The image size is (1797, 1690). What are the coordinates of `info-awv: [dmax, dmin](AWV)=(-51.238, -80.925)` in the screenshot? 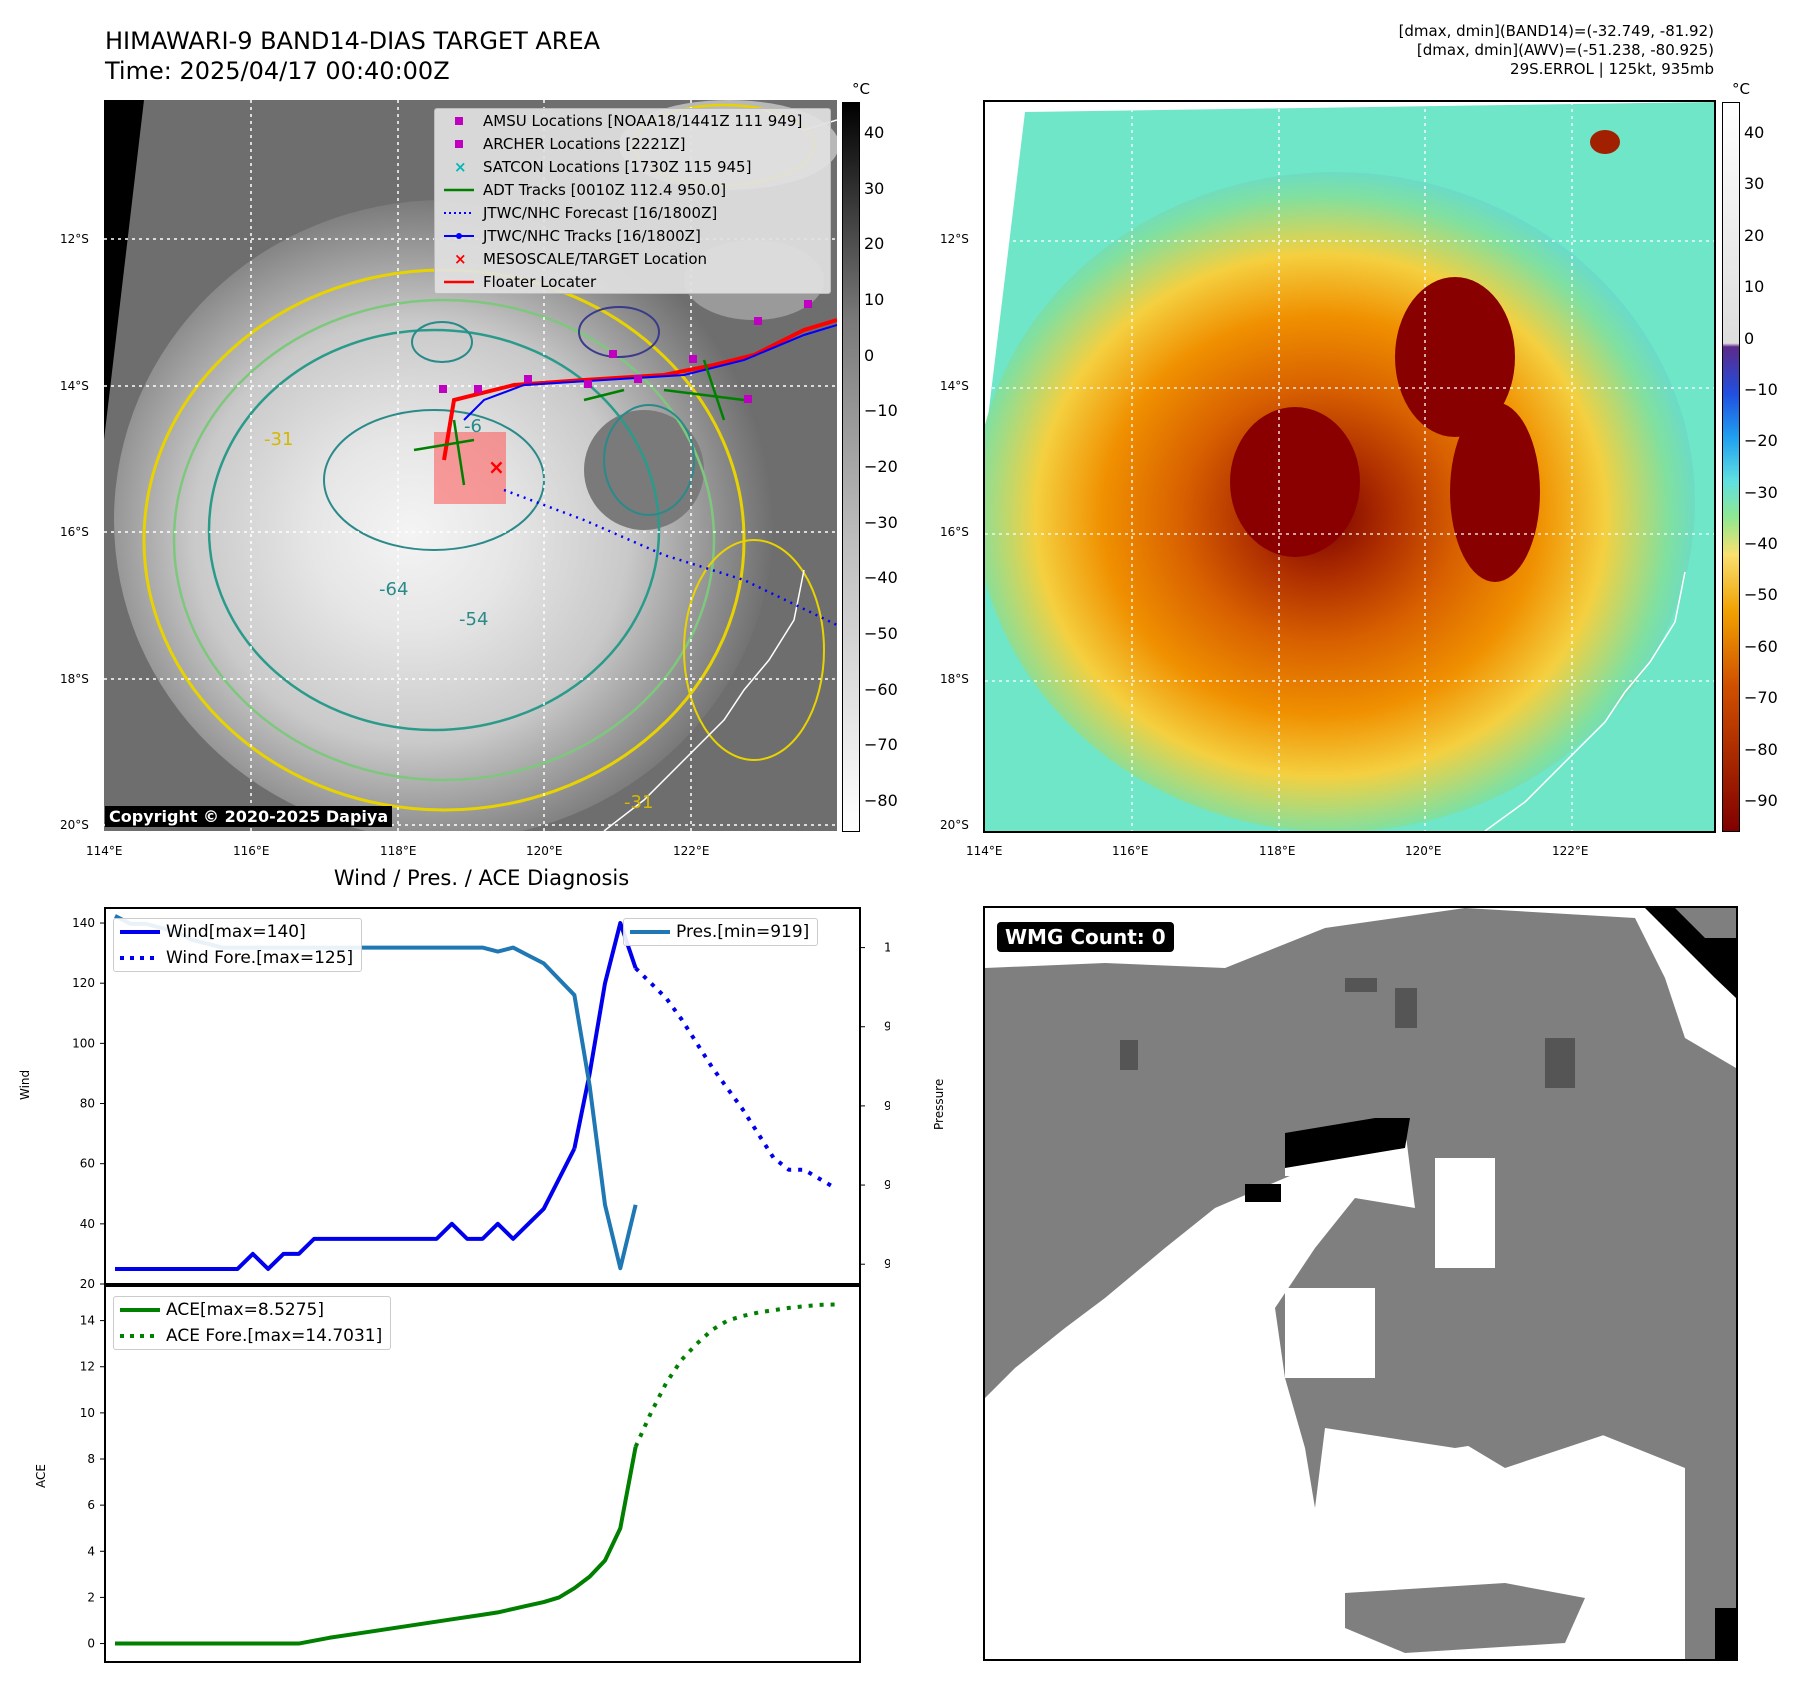 It's located at (1565, 50).